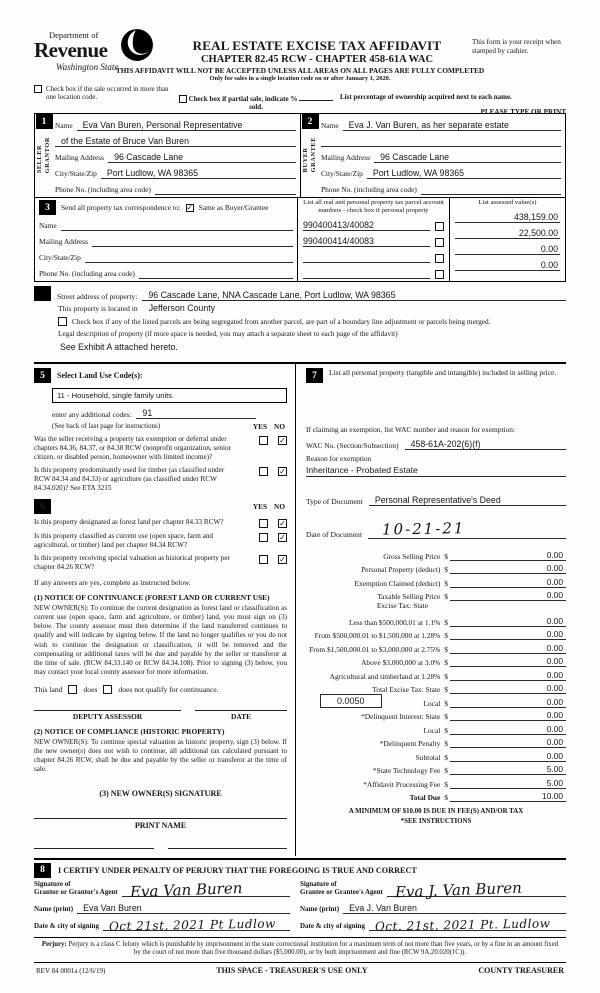 The height and width of the screenshot is (993, 600). I want to click on seller-name-field: Eva Van Buren, Personal Representative, so click(186, 126).